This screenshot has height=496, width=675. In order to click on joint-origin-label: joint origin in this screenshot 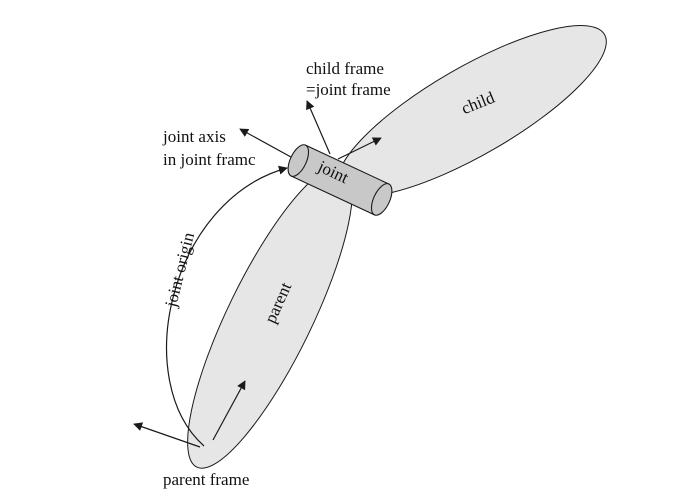, I will do `click(179, 270)`.